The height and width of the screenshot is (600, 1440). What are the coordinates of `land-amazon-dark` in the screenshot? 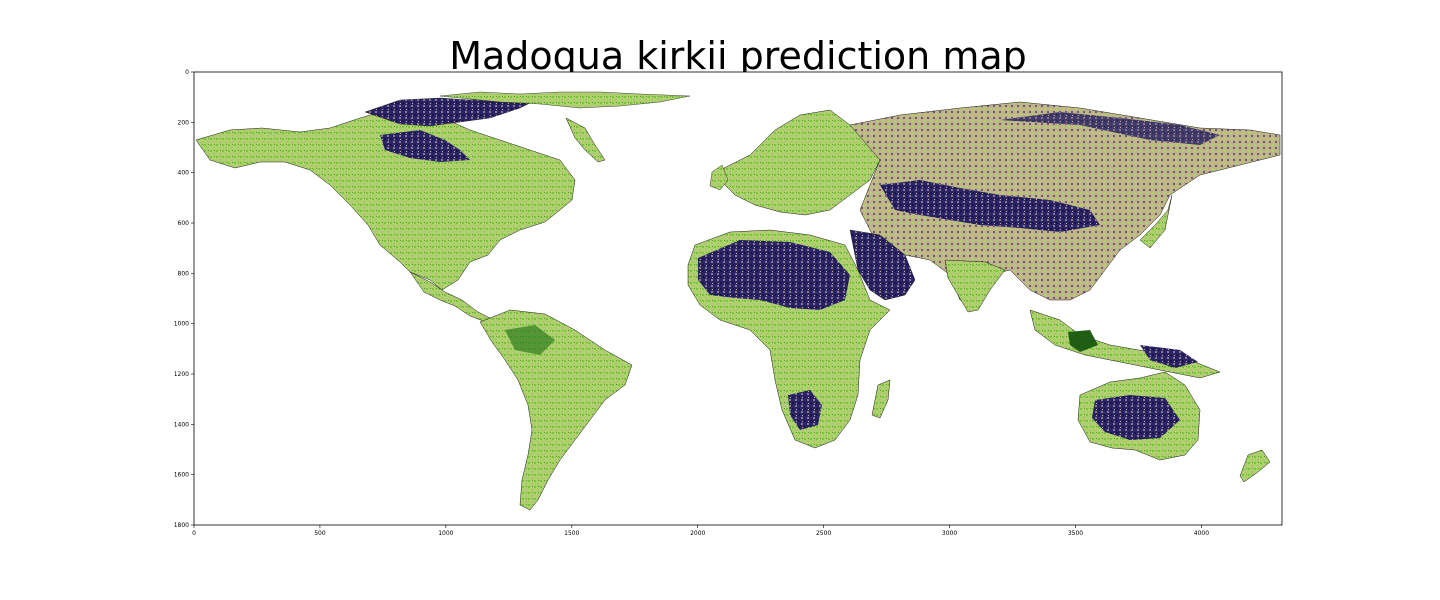 It's located at (530, 340).